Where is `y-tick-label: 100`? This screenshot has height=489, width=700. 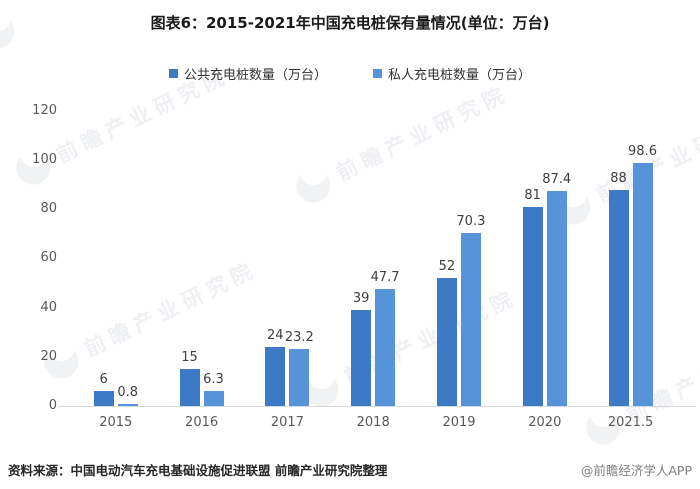
y-tick-label: 100 is located at coordinates (44, 159).